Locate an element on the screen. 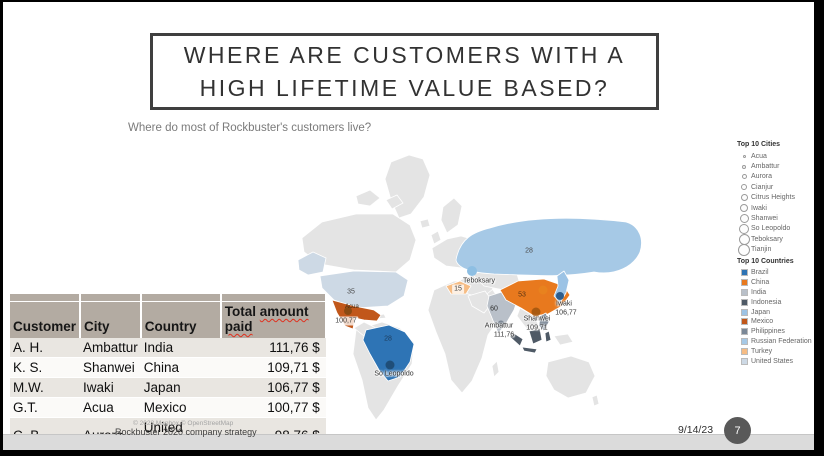 The width and height of the screenshot is (824, 456). legend-city-item: Aurora is located at coordinates (766, 177).